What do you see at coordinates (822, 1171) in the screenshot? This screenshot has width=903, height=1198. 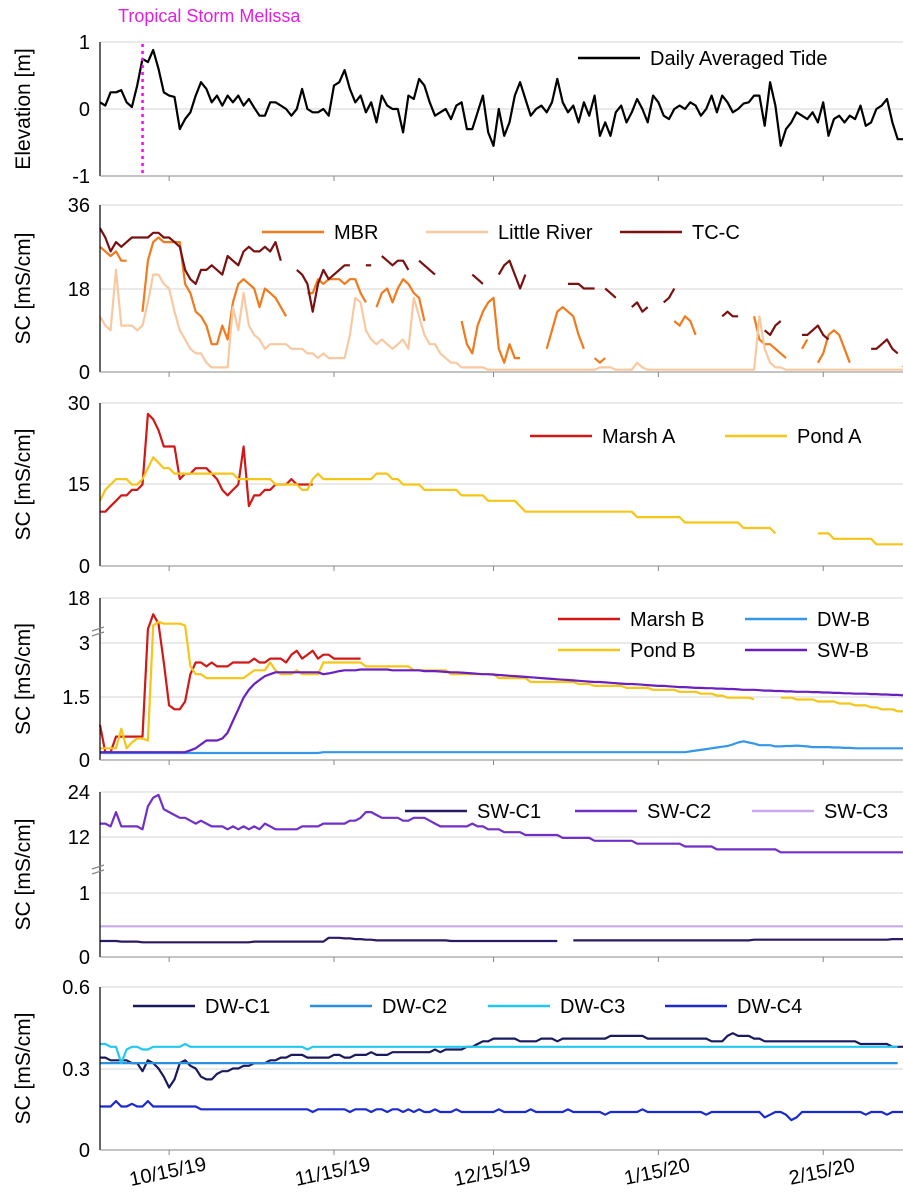 I see `x-tick-label: 2/15/20` at bounding box center [822, 1171].